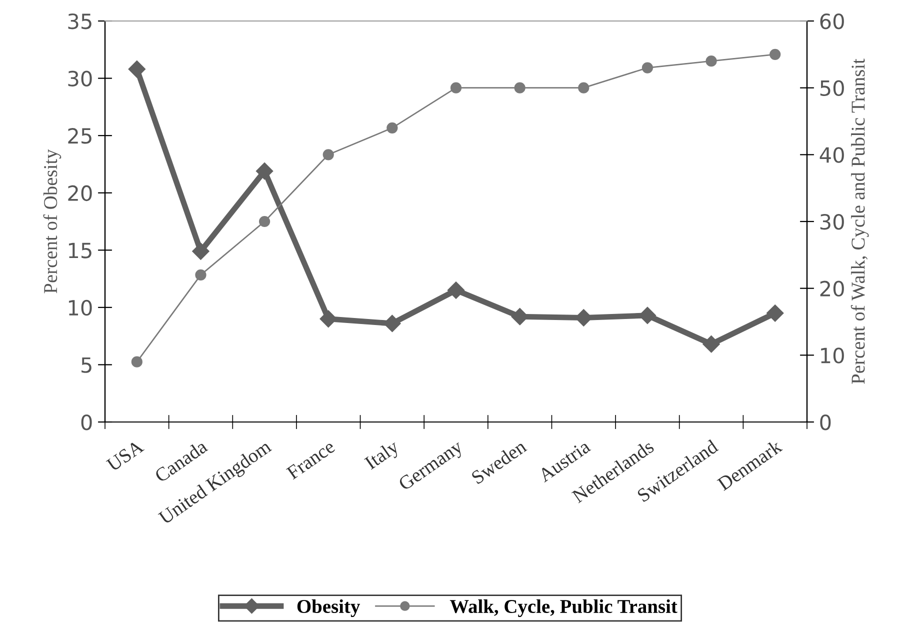 The width and height of the screenshot is (900, 623). I want to click on y2-tick-label: 30, so click(832, 222).